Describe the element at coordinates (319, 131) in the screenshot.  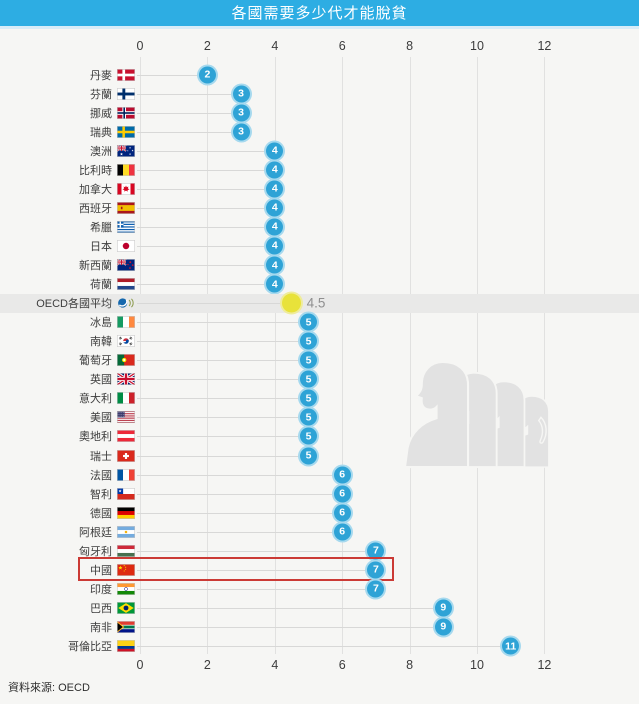
I see `chart-row: 瑞典 3` at that location.